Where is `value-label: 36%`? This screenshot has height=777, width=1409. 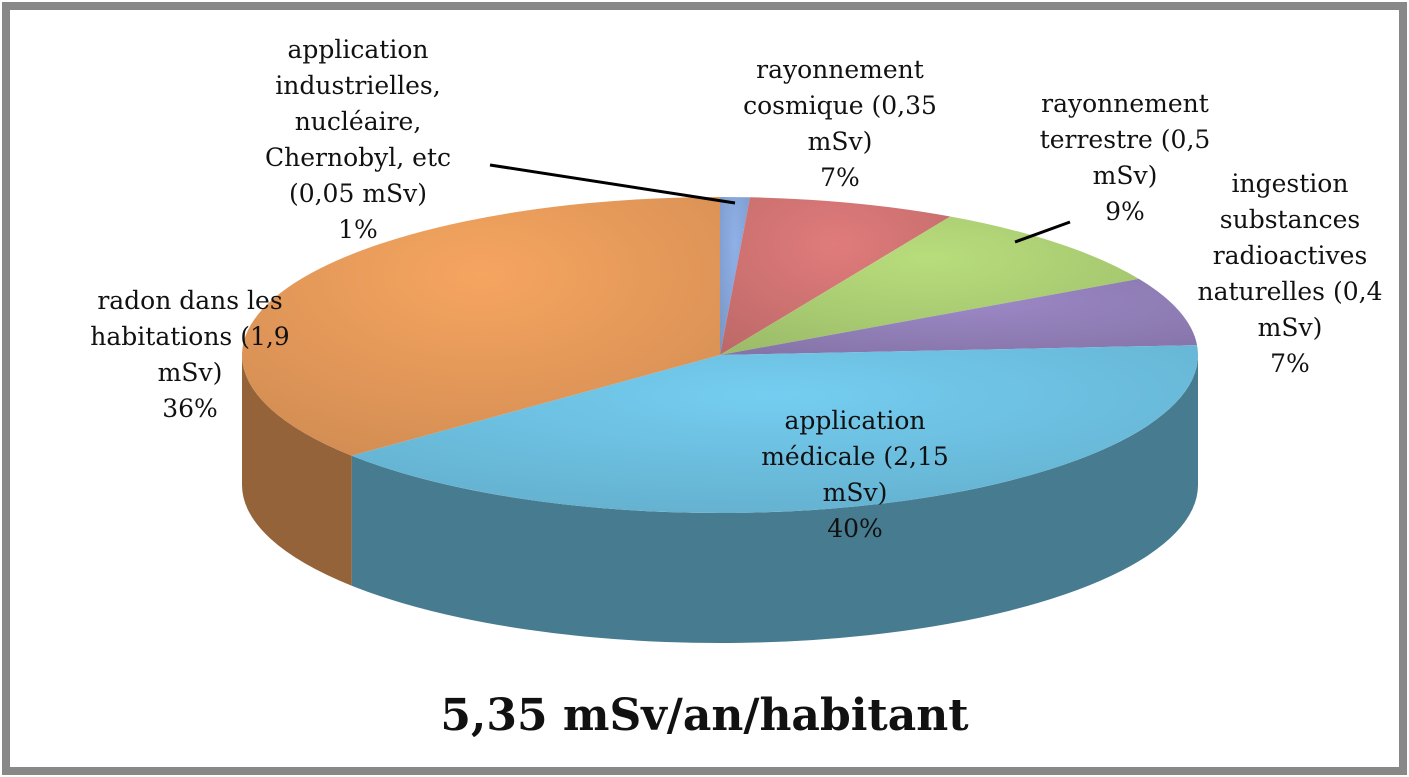
value-label: 36% is located at coordinates (190, 408).